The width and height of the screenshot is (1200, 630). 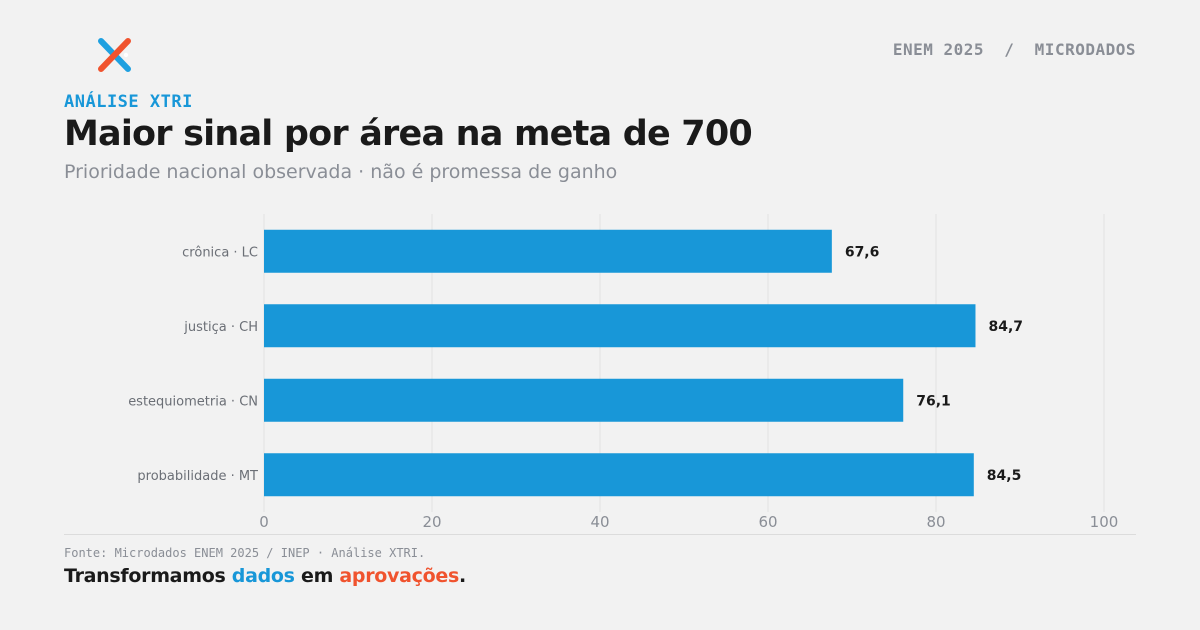 I want to click on x-tick-label: 80, so click(x=935, y=522).